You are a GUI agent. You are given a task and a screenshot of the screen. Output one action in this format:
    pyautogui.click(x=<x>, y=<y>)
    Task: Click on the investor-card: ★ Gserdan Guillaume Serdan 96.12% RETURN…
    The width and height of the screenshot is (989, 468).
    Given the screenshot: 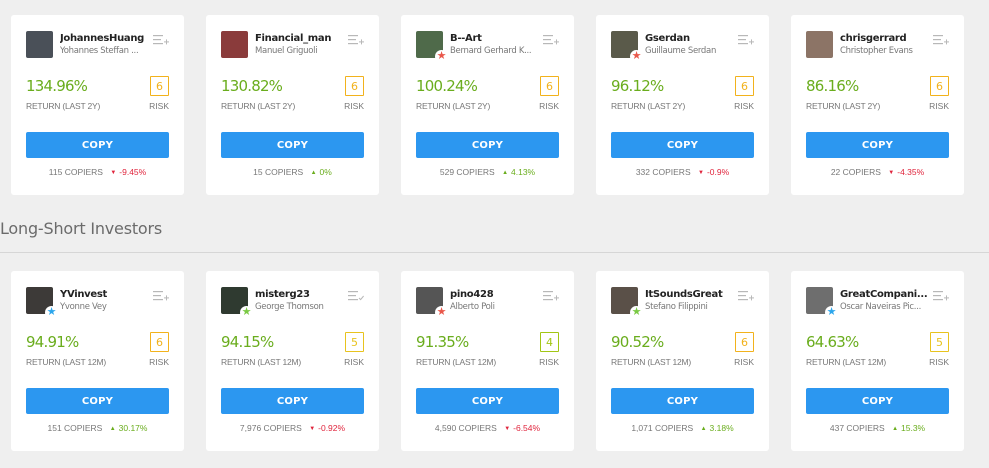 What is the action you would take?
    pyautogui.click(x=682, y=105)
    